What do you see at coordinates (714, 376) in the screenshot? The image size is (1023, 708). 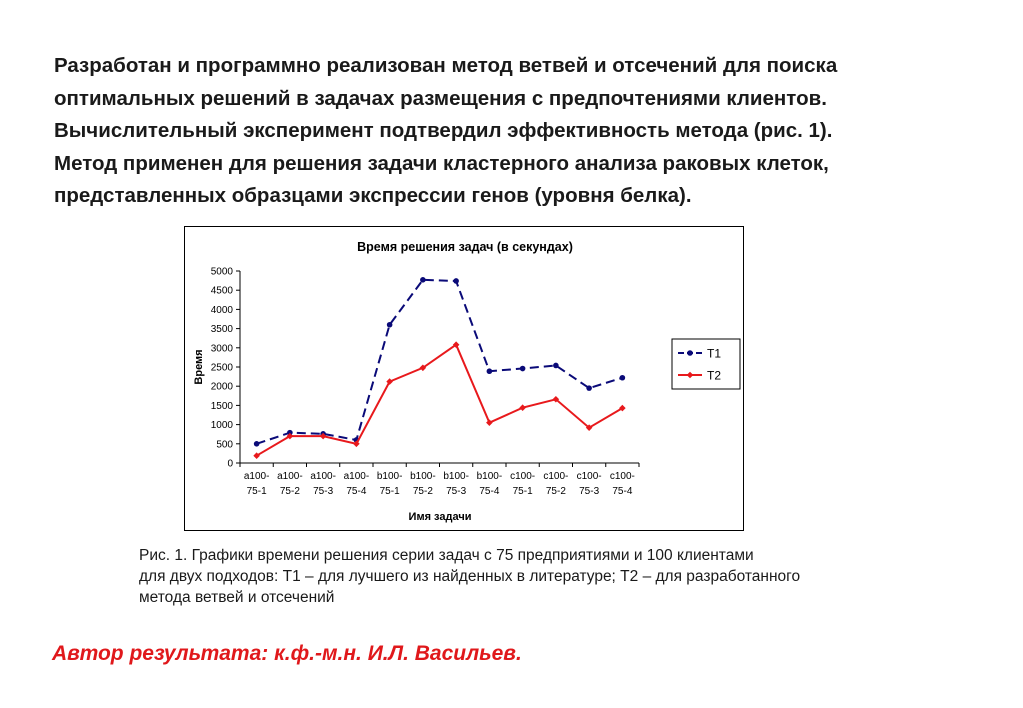 I see `legend-label: T2` at bounding box center [714, 376].